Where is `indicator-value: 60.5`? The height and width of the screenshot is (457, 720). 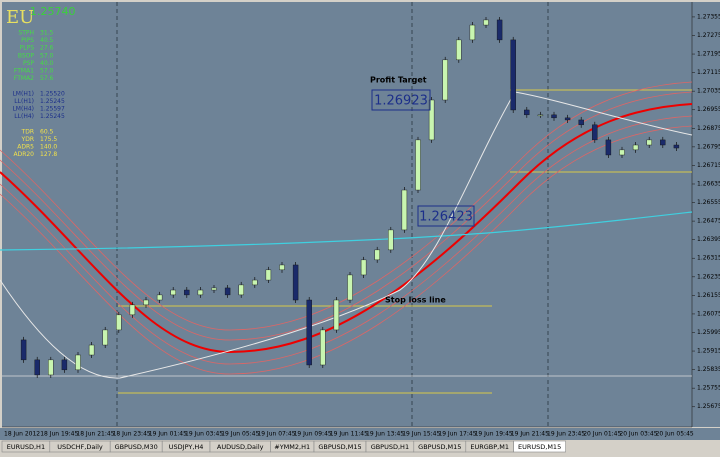
indicator-value: 60.5 is located at coordinates (47, 131).